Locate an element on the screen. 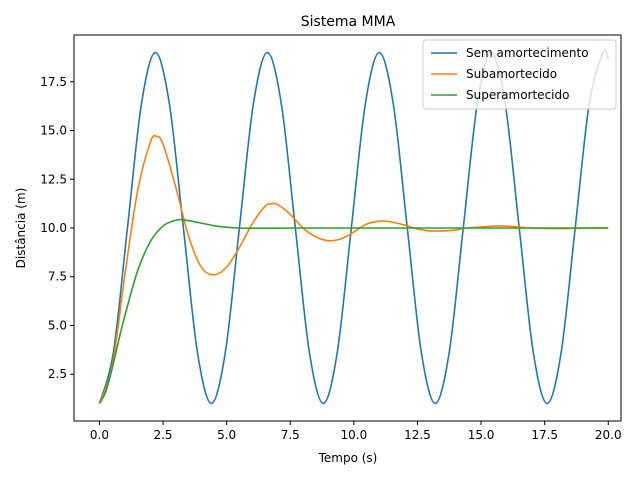 The image size is (640, 480). chart-title: Sistema MMA is located at coordinates (348, 22).